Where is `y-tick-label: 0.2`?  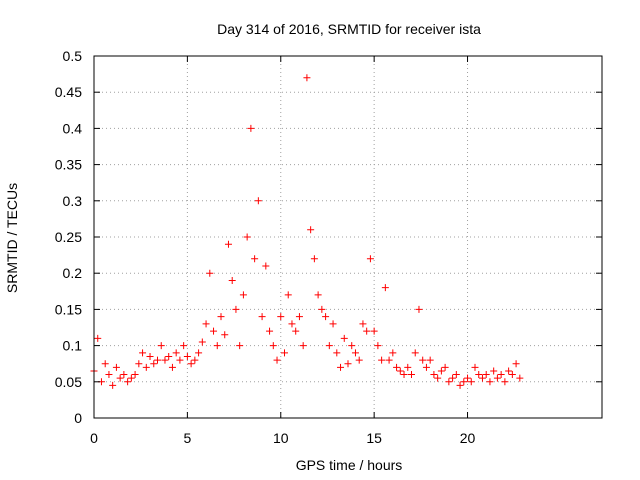
y-tick-label: 0.2 is located at coordinates (73, 273).